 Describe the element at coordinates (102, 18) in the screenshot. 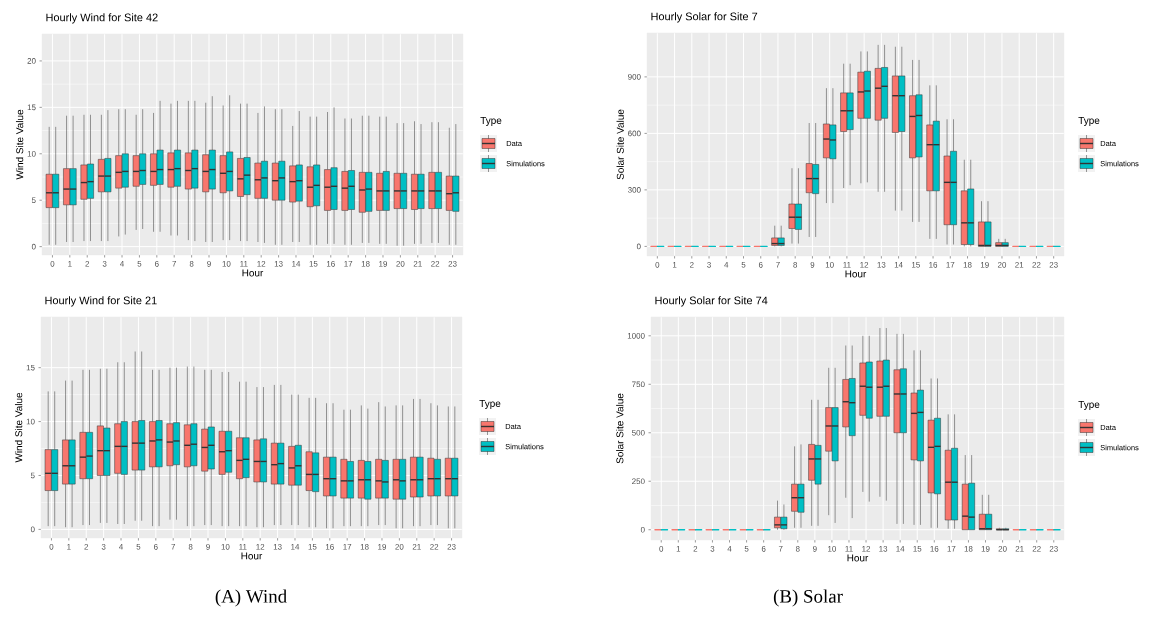

I see `chart-title: Hourly Wind for Site 42` at that location.